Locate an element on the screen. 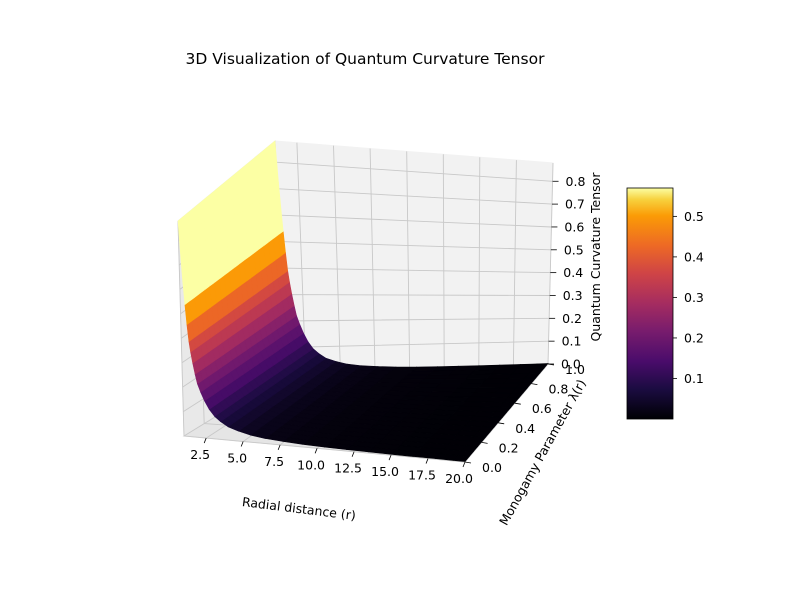  back-wall-pane is located at coordinates (414, 257).